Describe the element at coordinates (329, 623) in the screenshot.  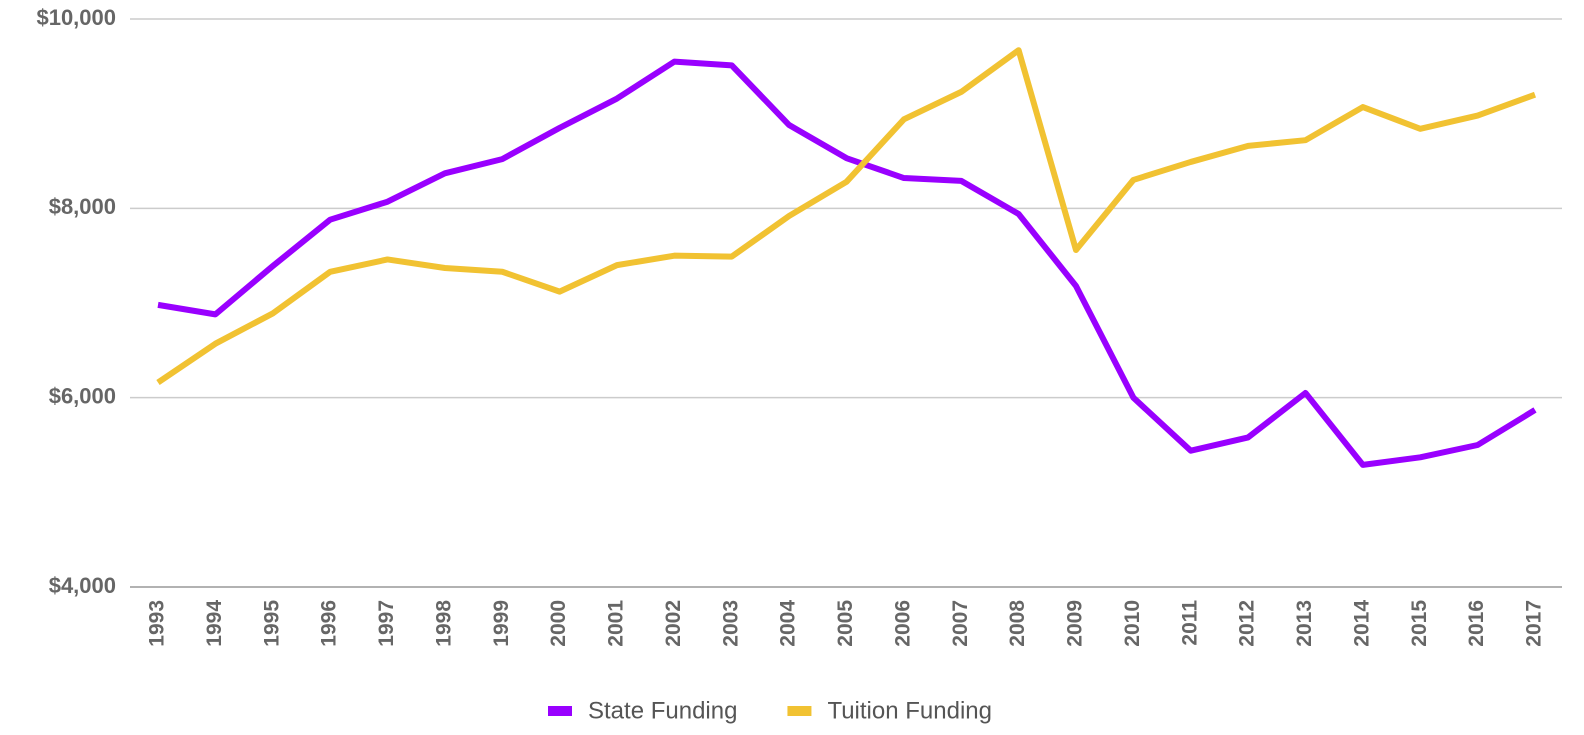
I see `x-tick-label: 1996` at that location.